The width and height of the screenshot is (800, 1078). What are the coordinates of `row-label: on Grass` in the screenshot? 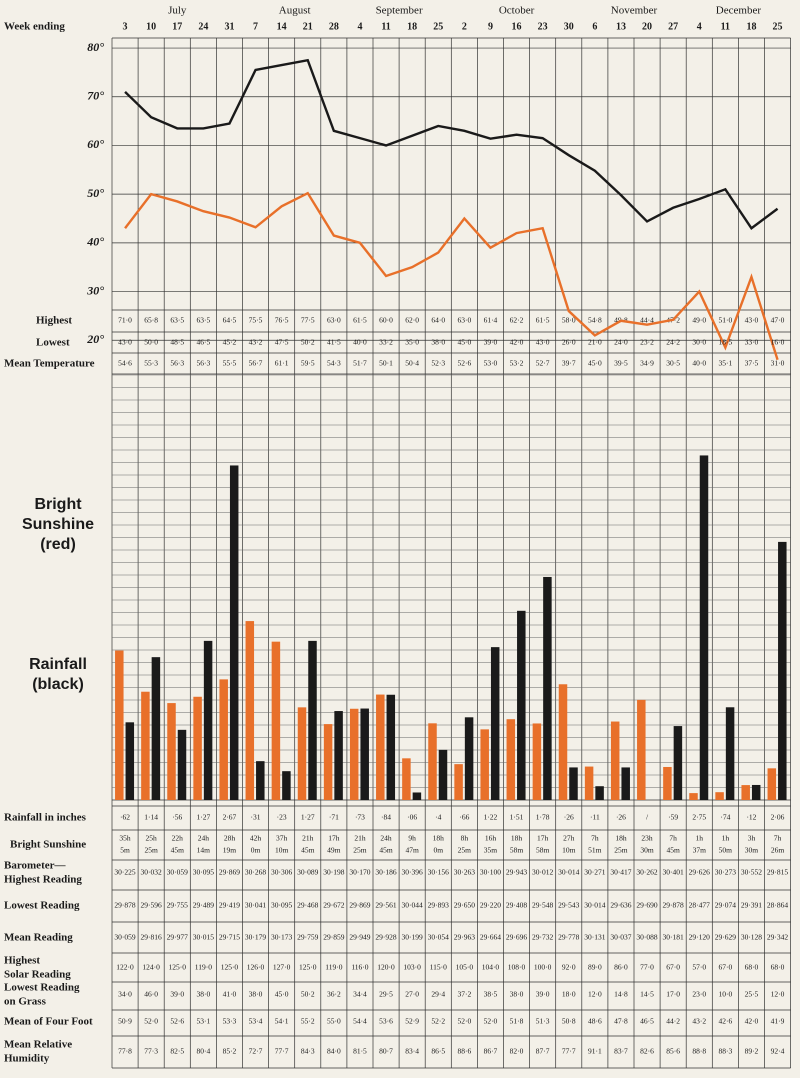 It's located at (25, 1002).